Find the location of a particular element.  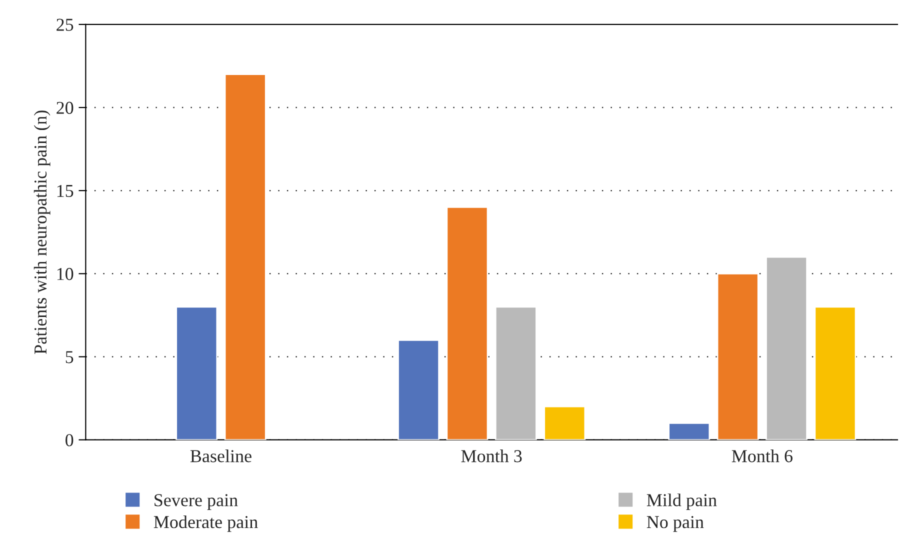

legend-label: No pain is located at coordinates (675, 524).